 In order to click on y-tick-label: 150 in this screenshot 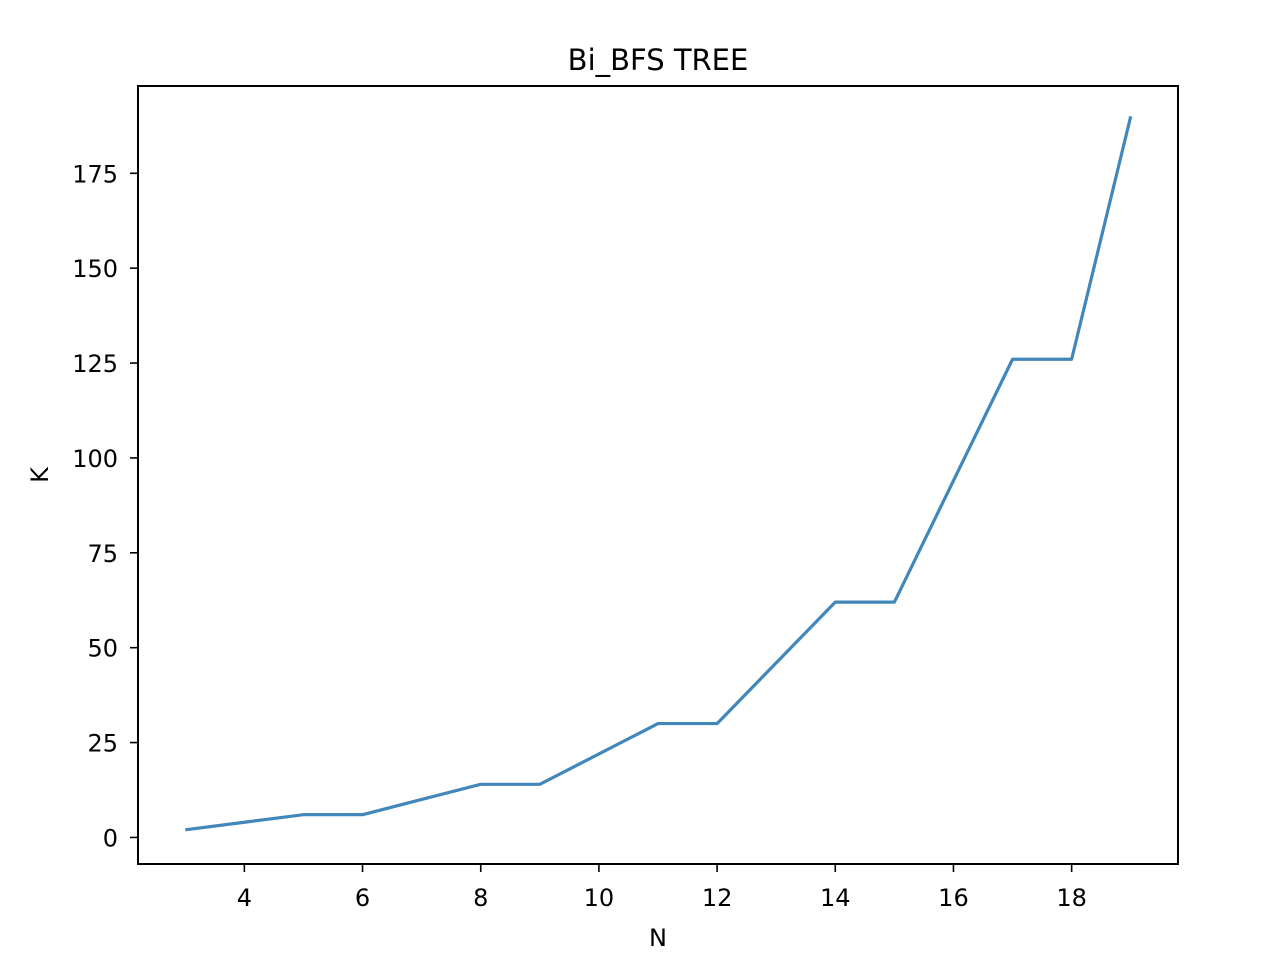, I will do `click(95, 269)`.